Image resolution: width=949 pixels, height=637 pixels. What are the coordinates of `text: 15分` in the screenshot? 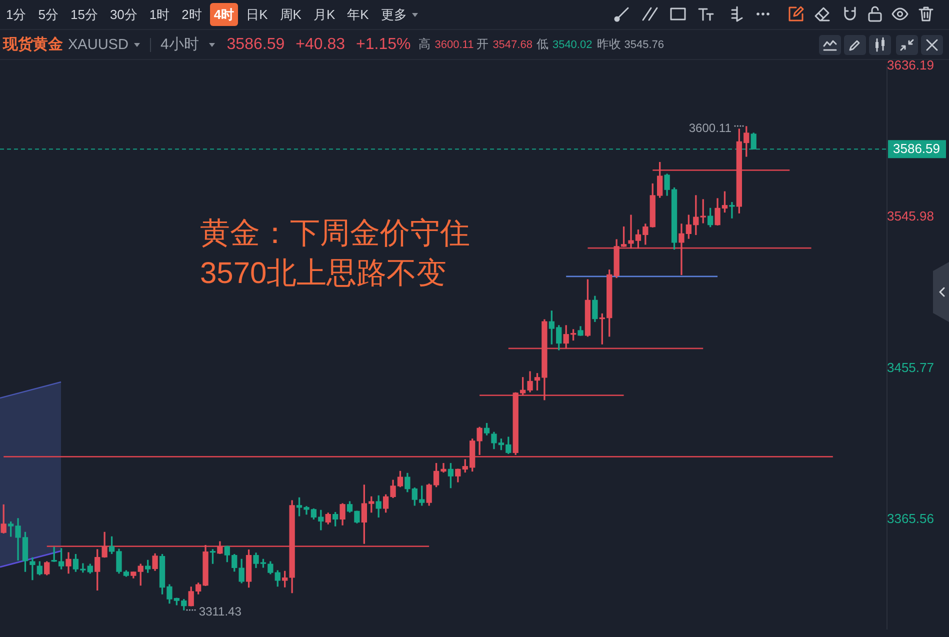 It's located at (84, 15).